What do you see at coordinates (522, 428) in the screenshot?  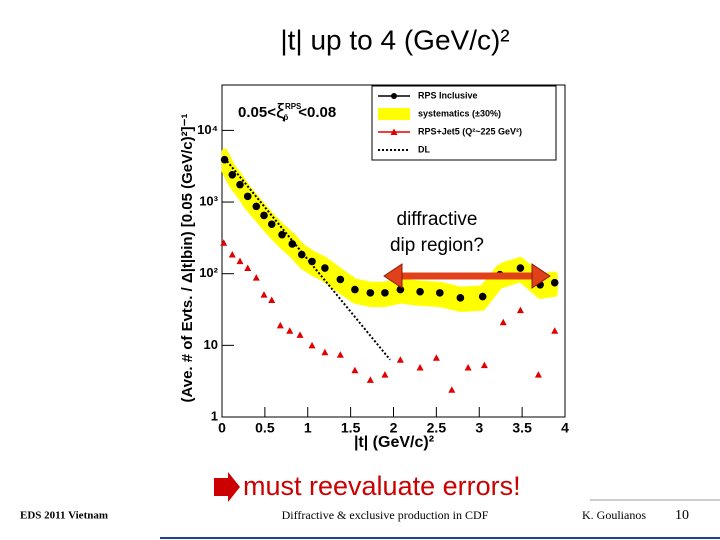 I see `x-tick-label: 3.5` at bounding box center [522, 428].